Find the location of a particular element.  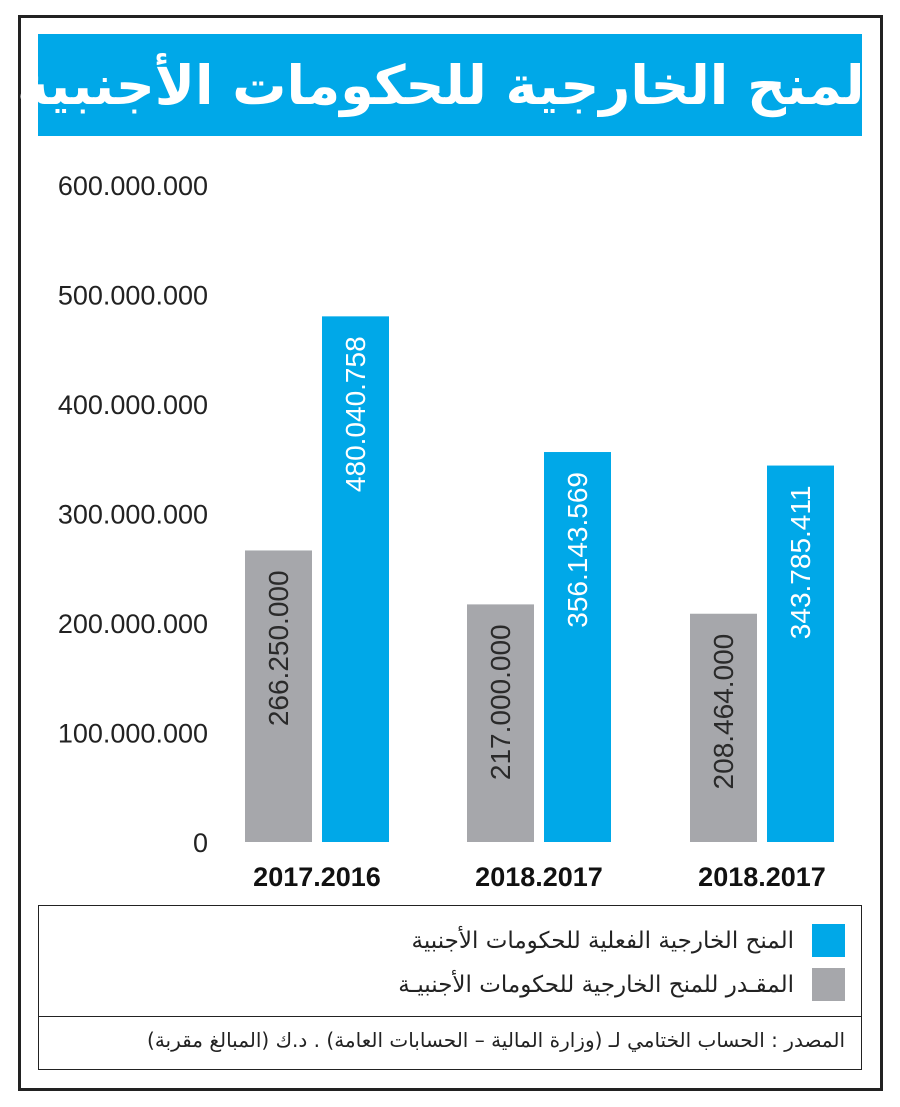

y-tick-label: 100.000.000 is located at coordinates (133, 734).